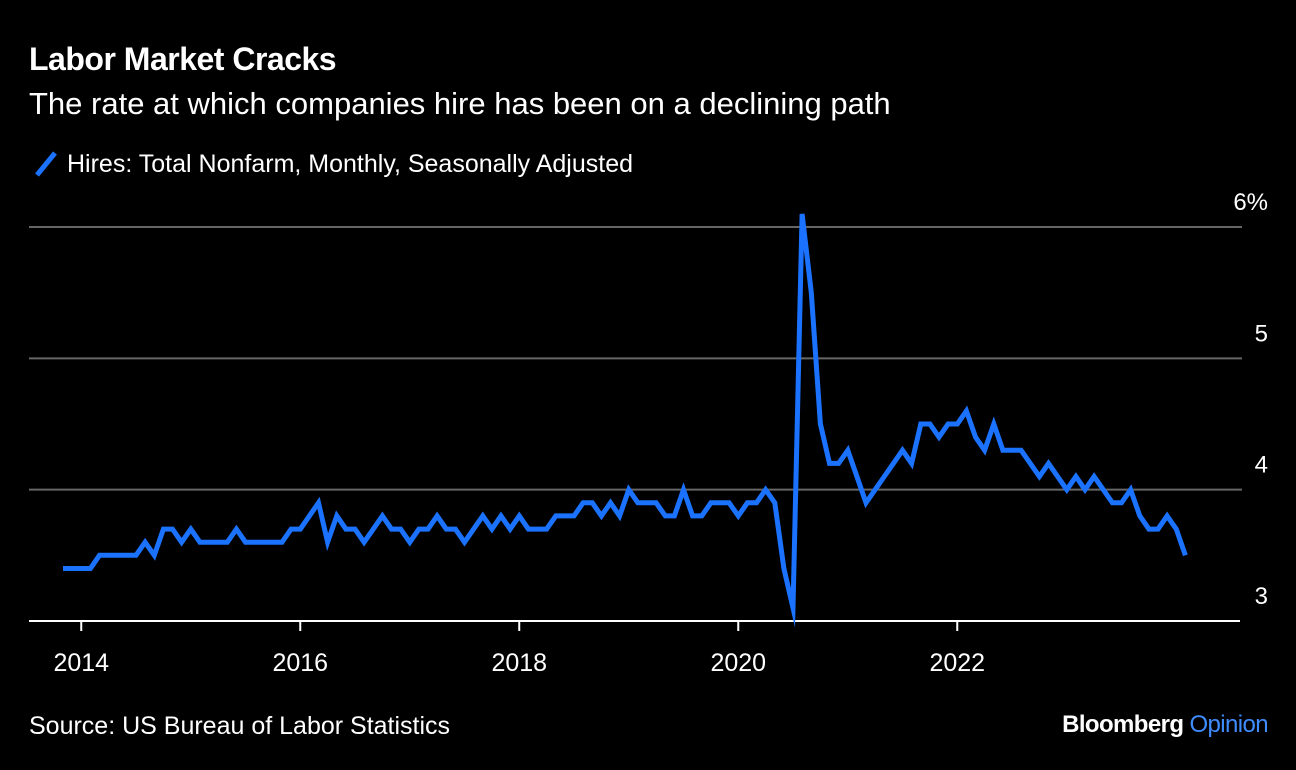  Describe the element at coordinates (46, 164) in the screenshot. I see `legend-swatch-line-icon` at that location.